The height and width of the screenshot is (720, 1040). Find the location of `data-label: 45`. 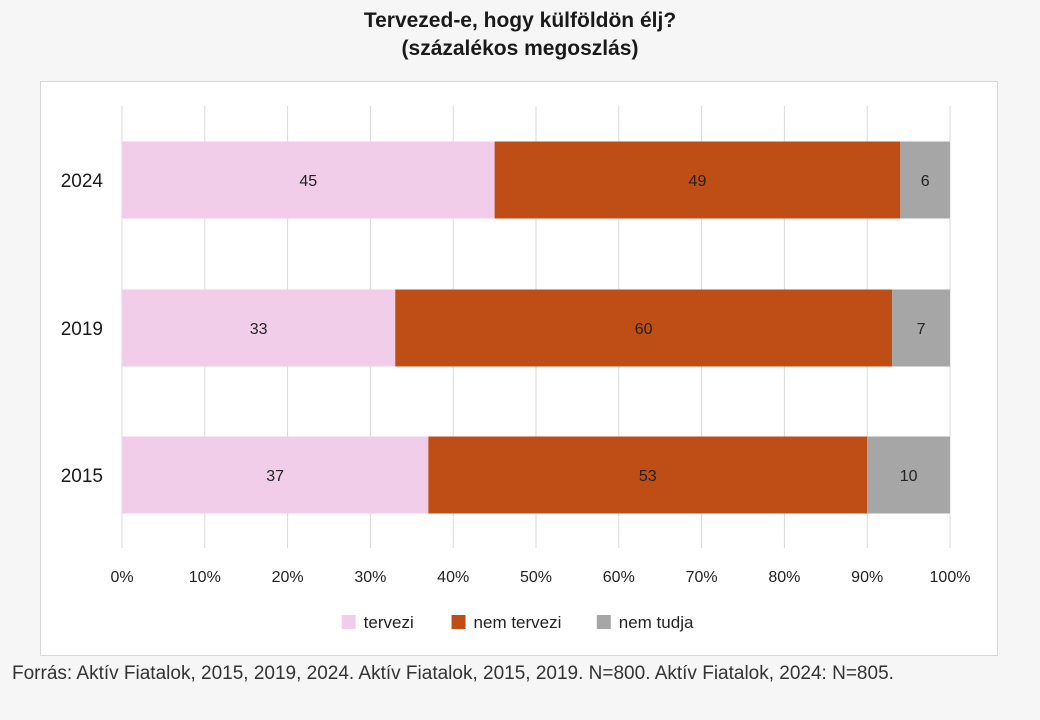

data-label: 45 is located at coordinates (308, 181).